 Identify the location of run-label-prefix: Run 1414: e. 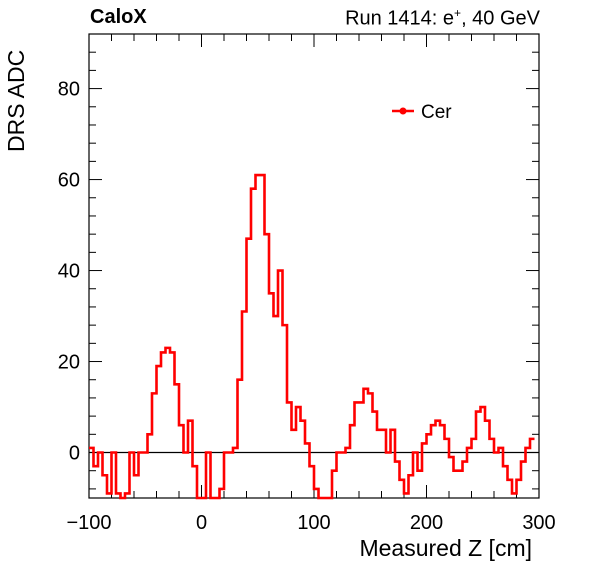
(400, 18).